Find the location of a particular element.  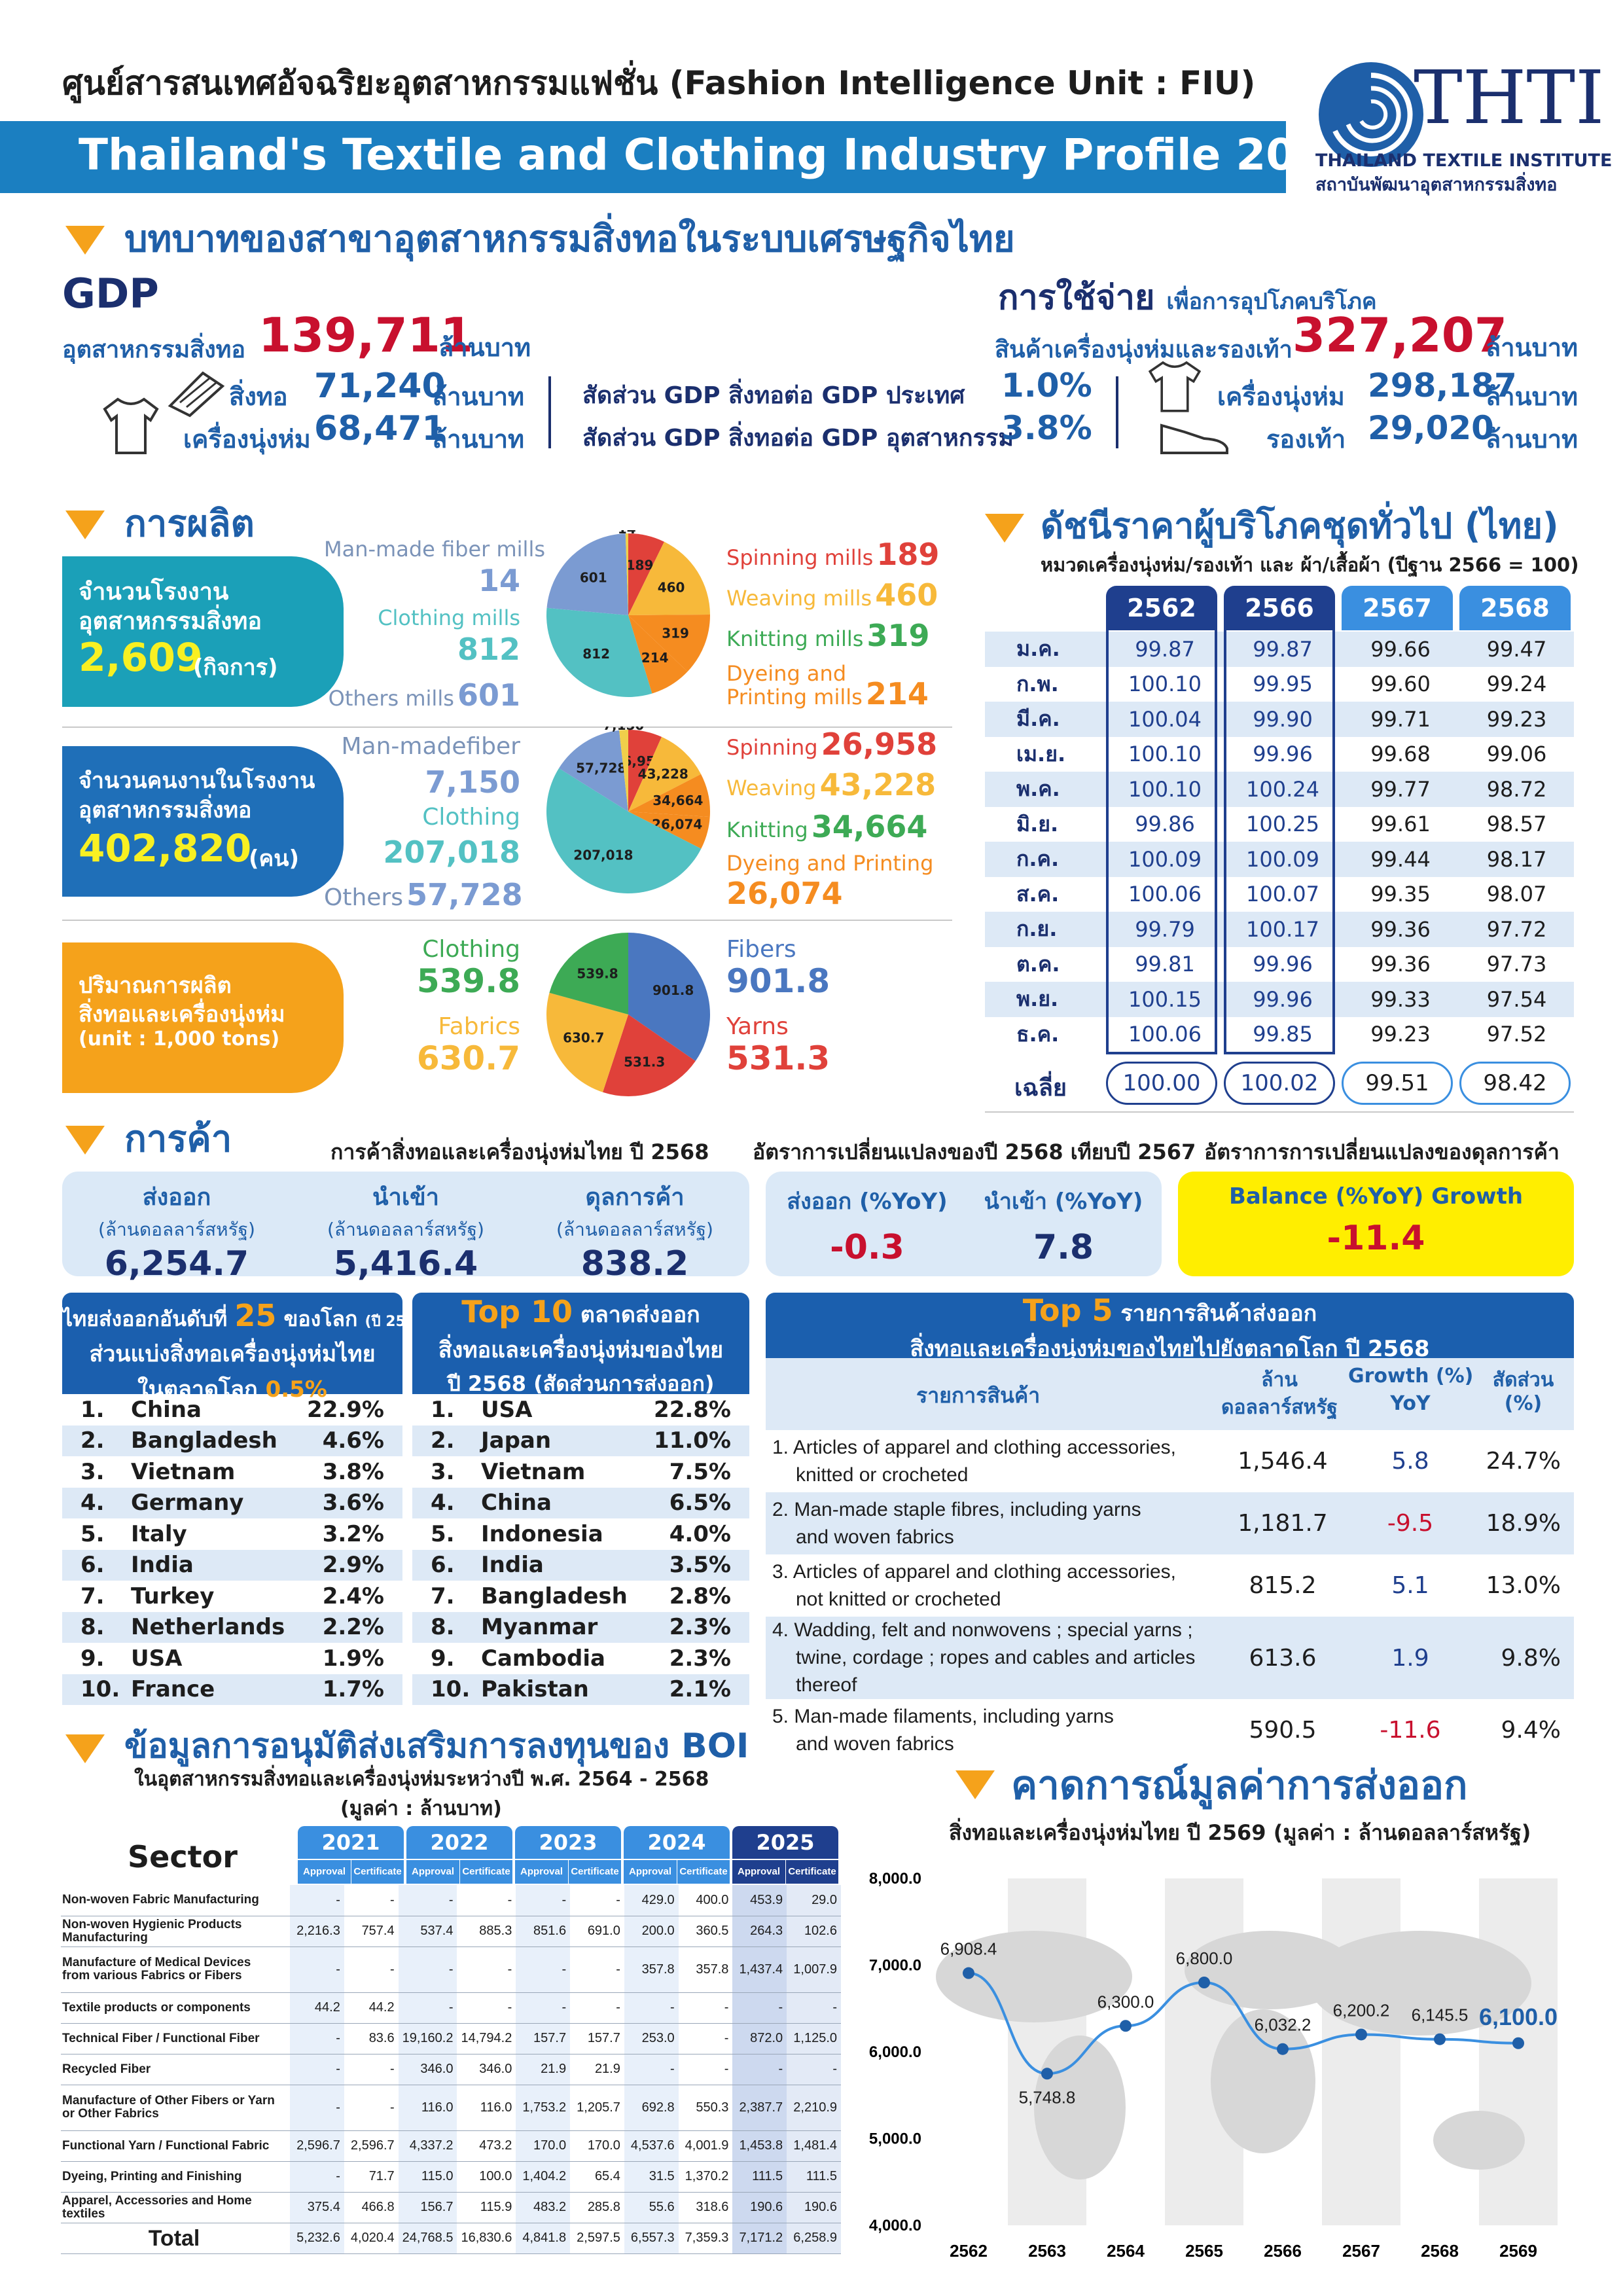

rank-country: France is located at coordinates (218, 1689).